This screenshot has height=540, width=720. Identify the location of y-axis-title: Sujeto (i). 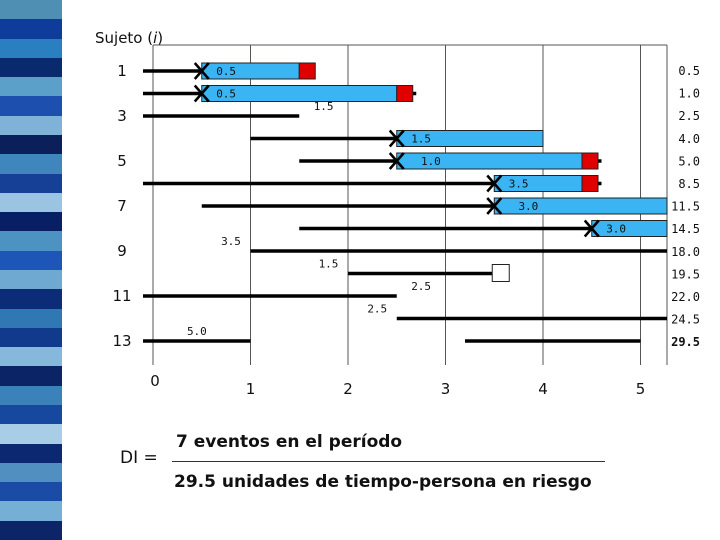
(129, 38).